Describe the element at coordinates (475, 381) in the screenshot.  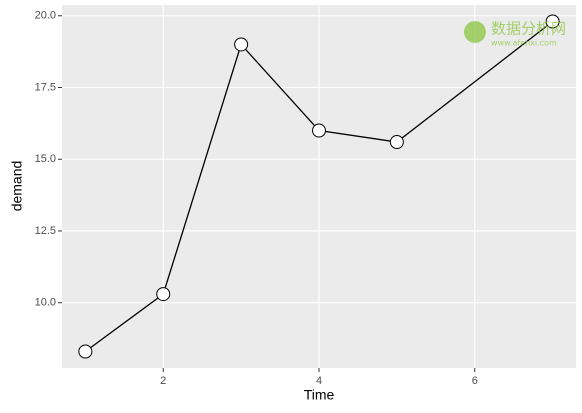
I see `x-tick-label: 6` at that location.